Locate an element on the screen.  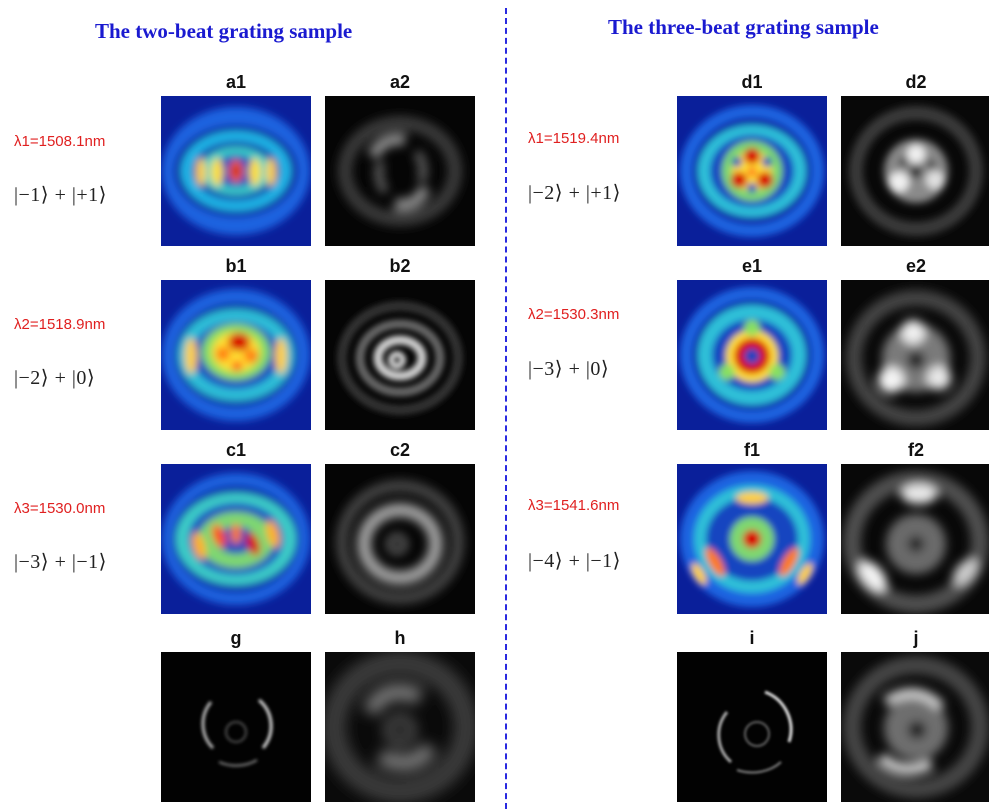
wavelength-label-right-3: λ3=1541.6nm is located at coordinates (574, 505).